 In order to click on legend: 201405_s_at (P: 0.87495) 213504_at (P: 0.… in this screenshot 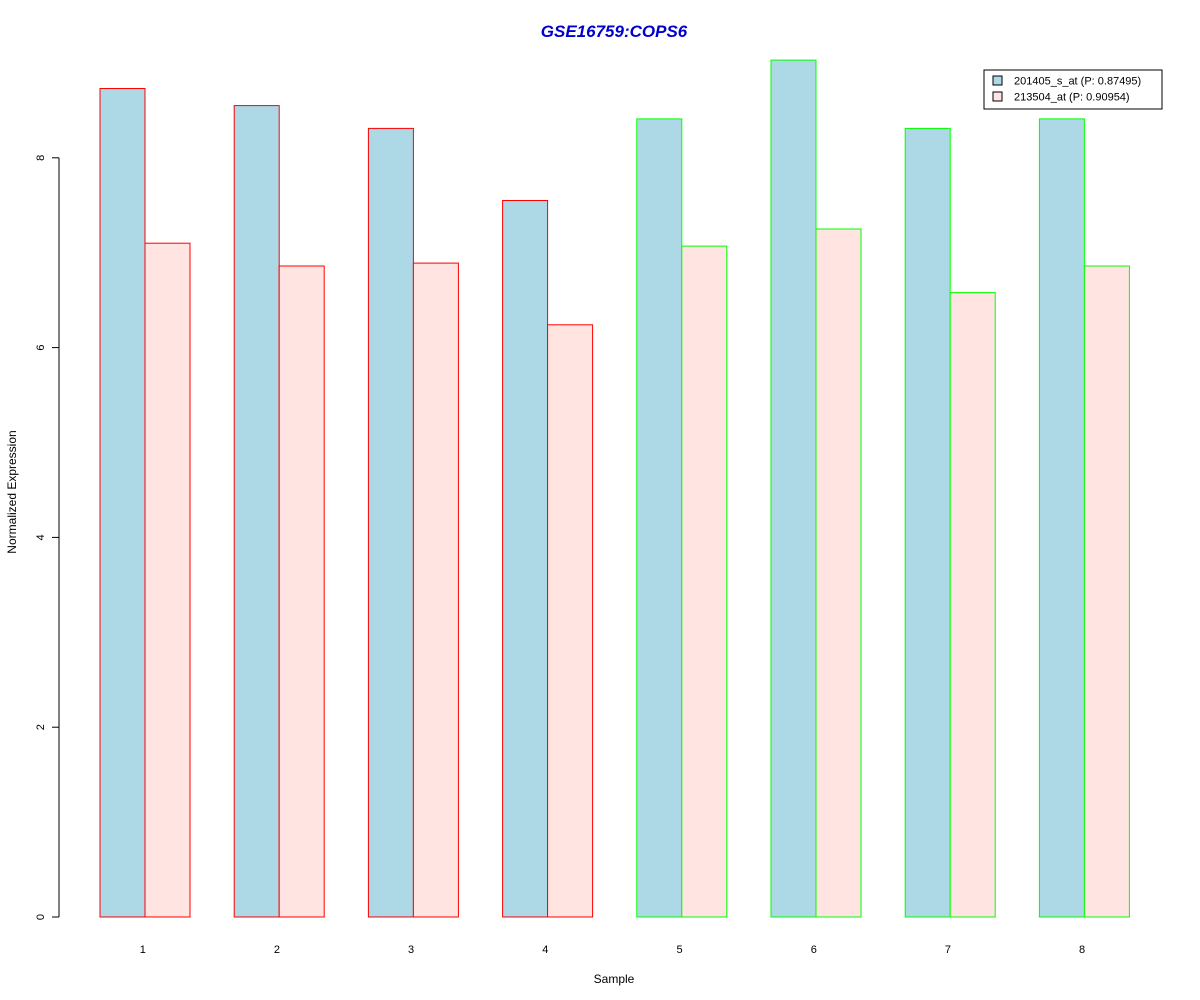, I will do `click(1073, 89)`.